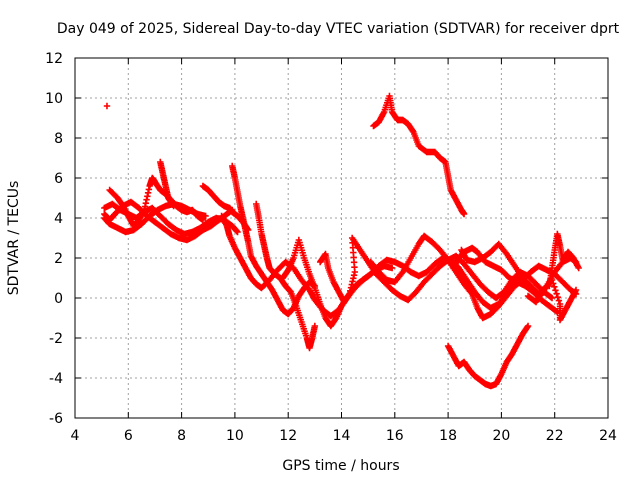 The image size is (640, 480). What do you see at coordinates (58, 299) in the screenshot?
I see `y-tick-label: 0` at bounding box center [58, 299].